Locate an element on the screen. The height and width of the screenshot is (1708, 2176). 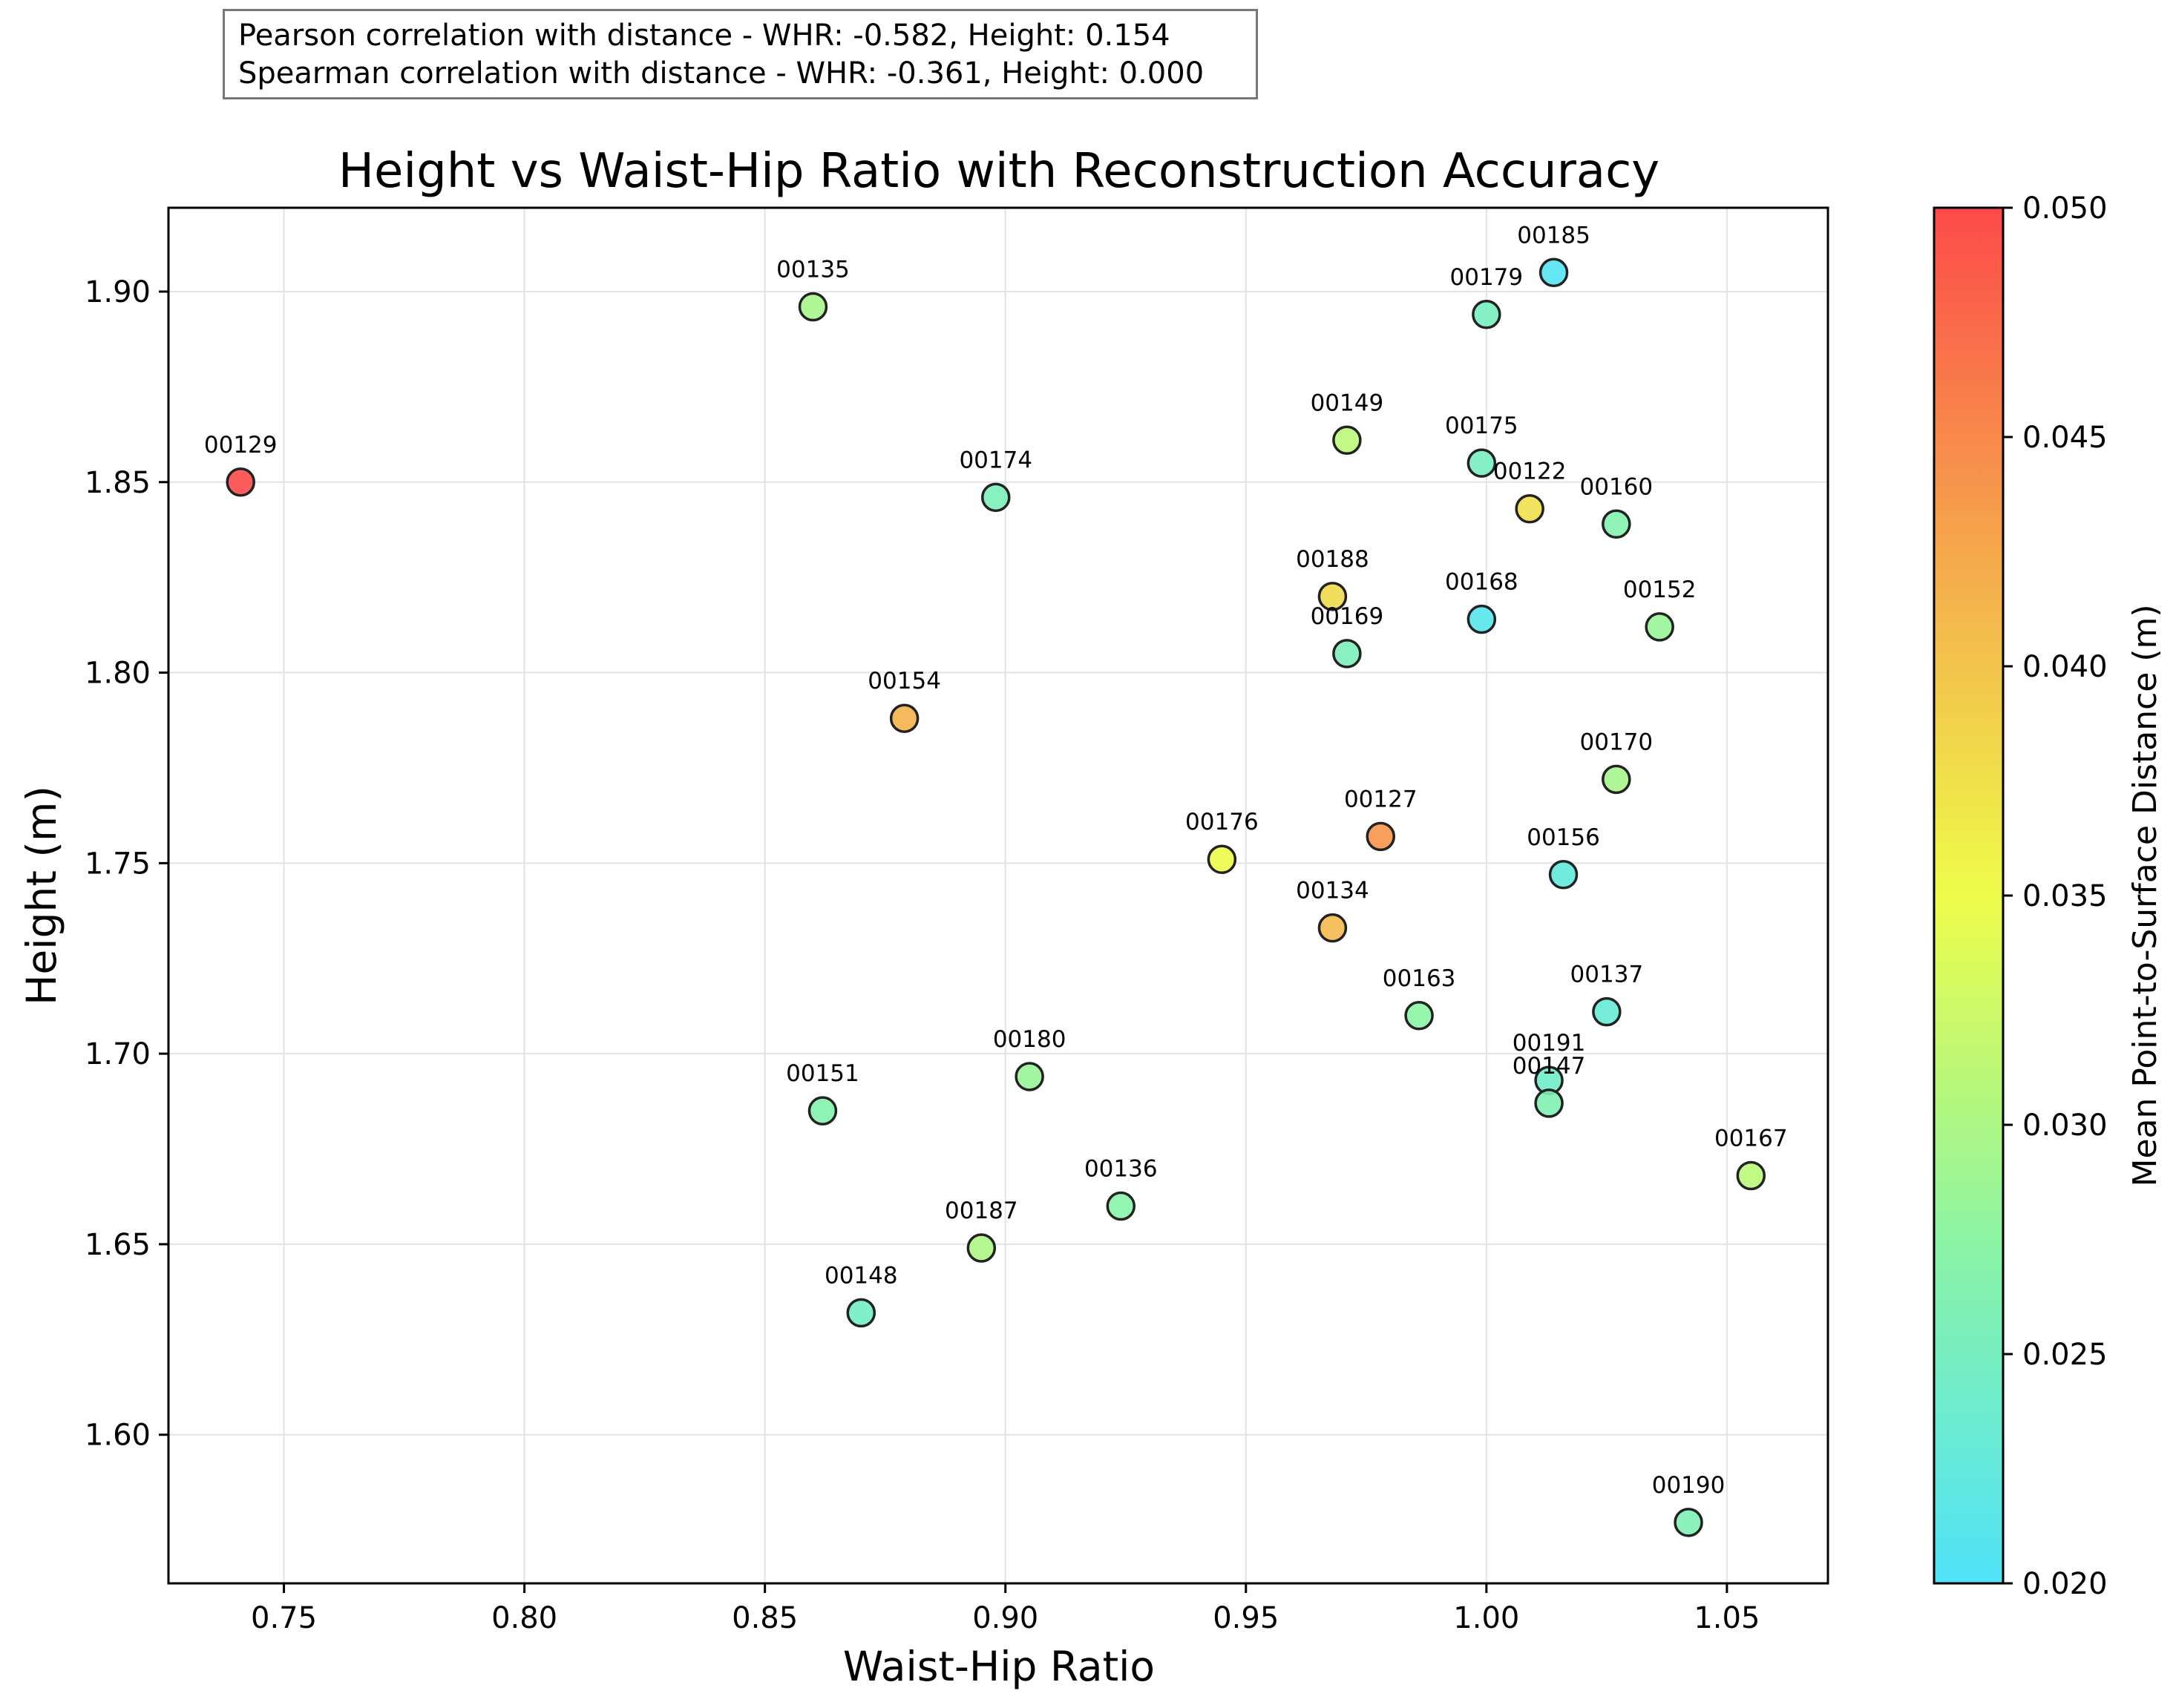
colorbar-tick-label: 0.025 is located at coordinates (2065, 1355).